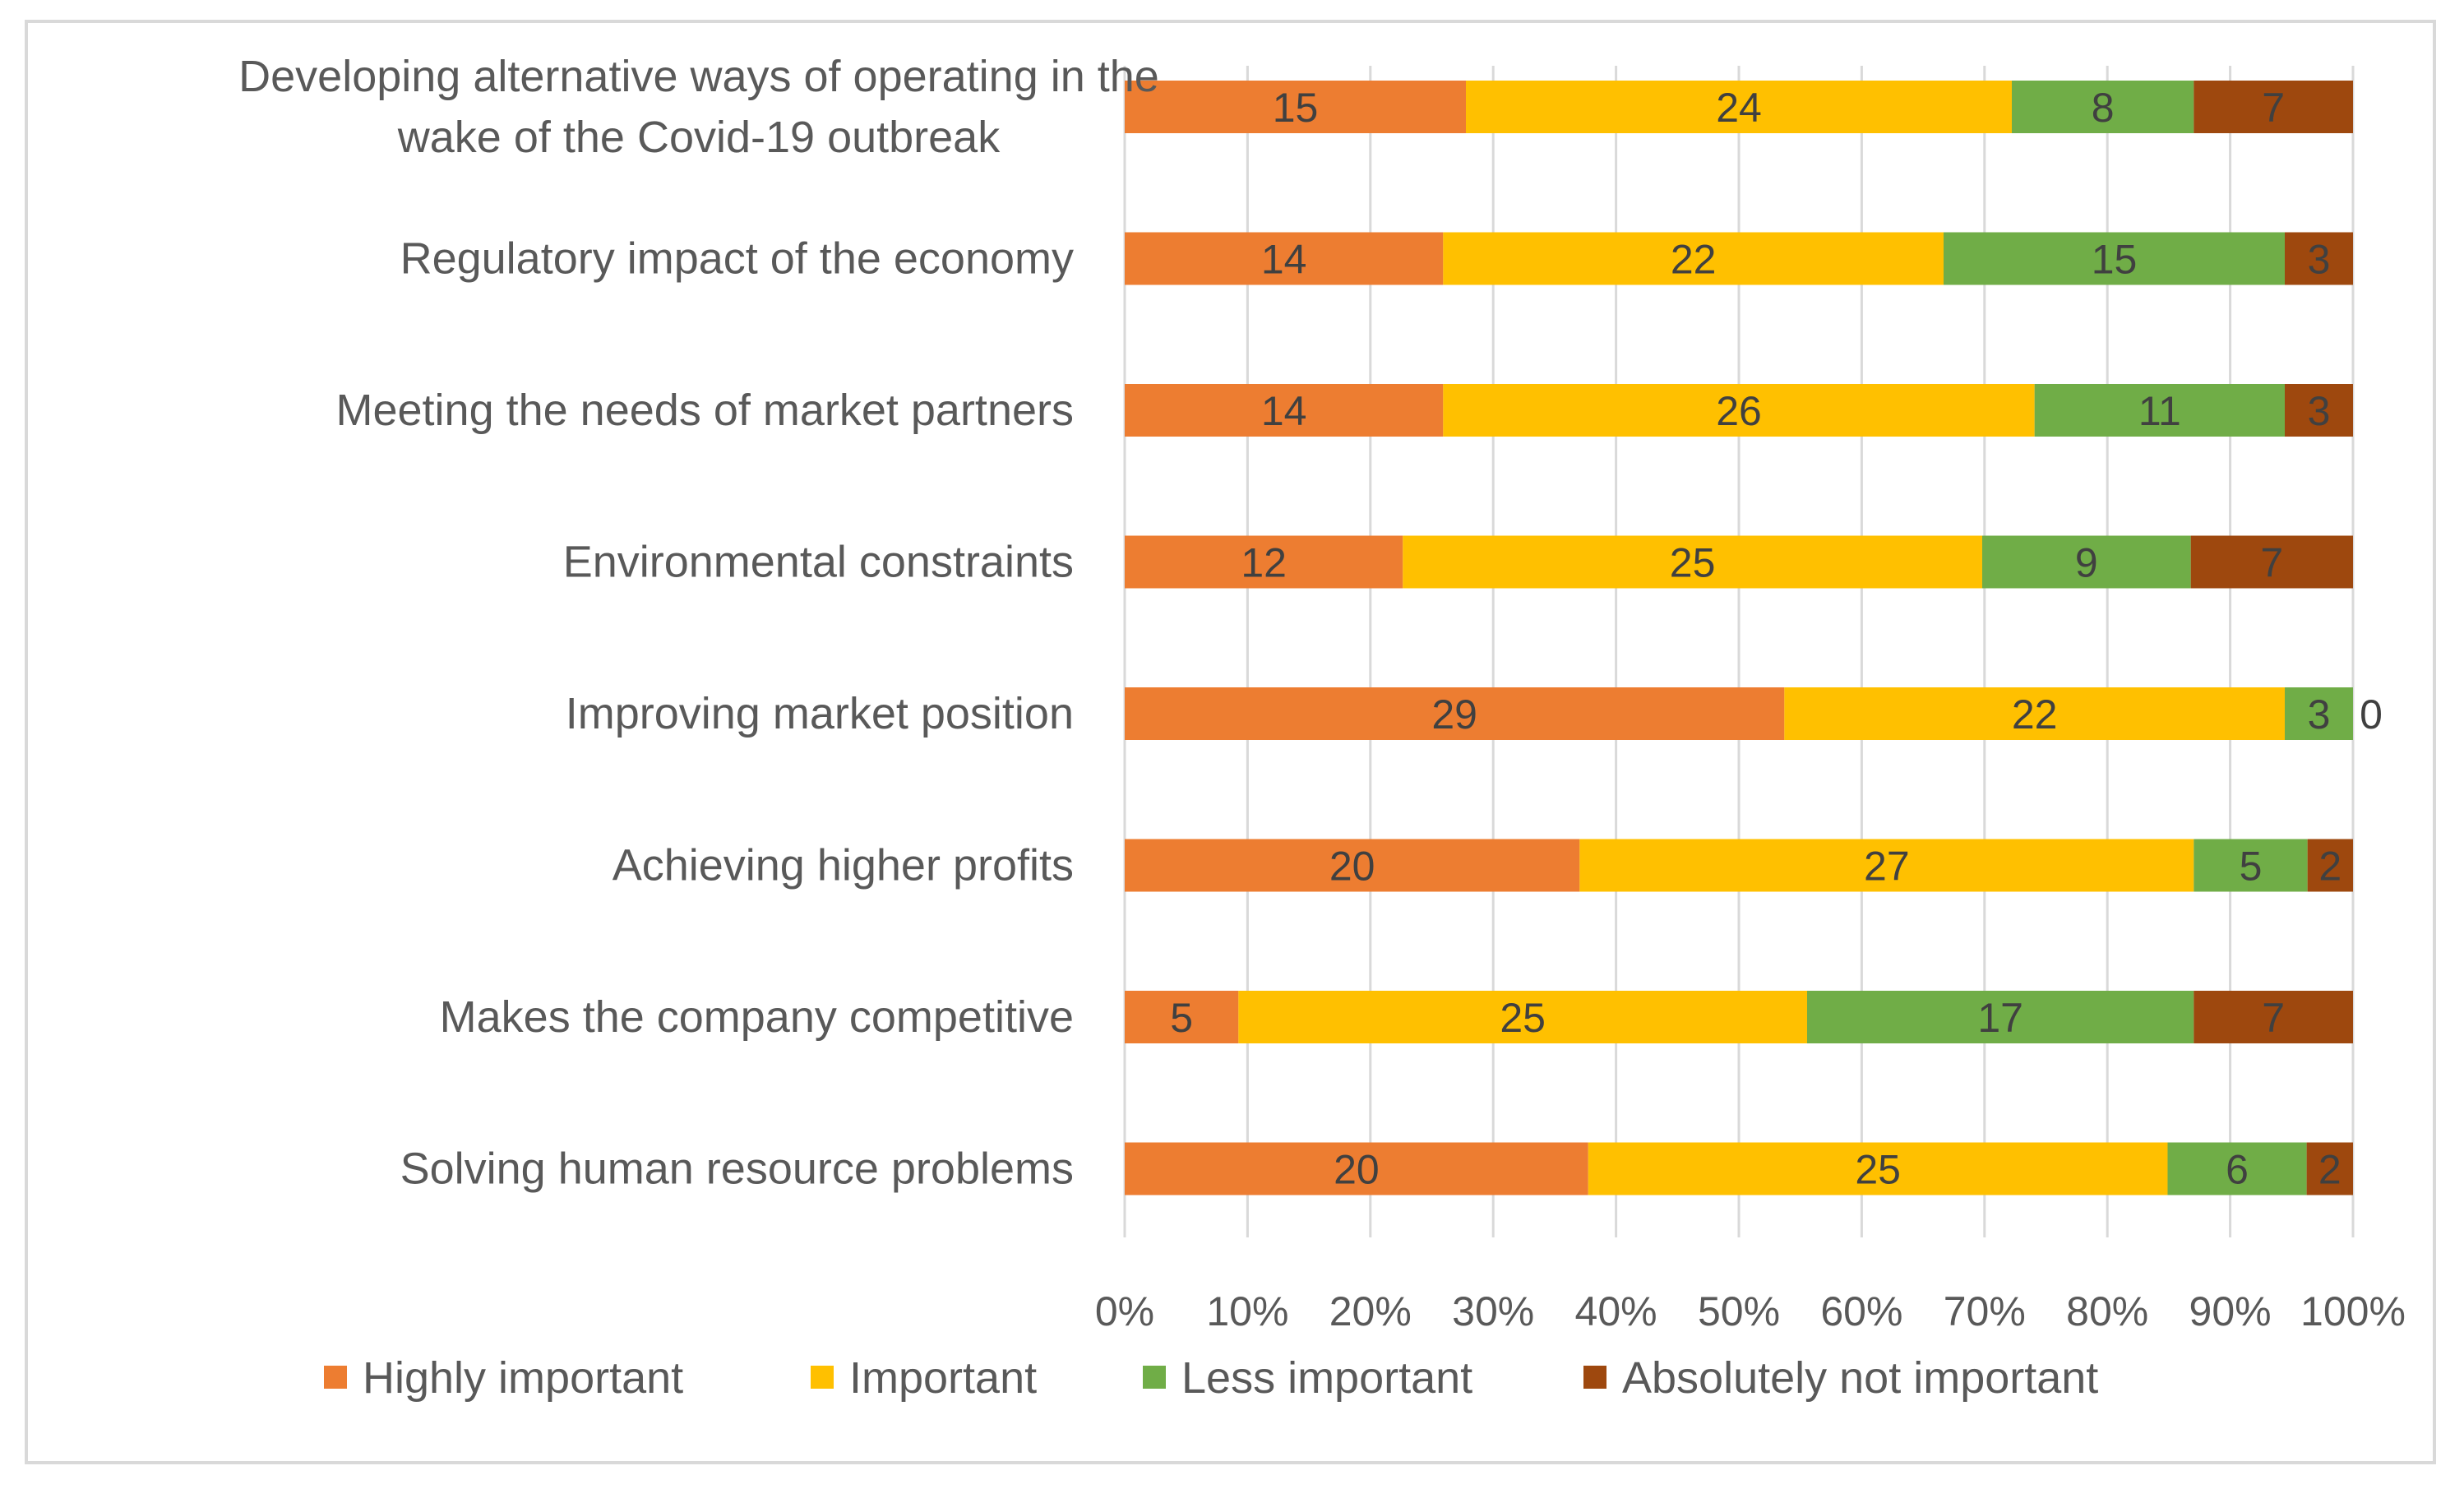  What do you see at coordinates (820, 713) in the screenshot?
I see `category-label-4-line-0: Improving market position` at bounding box center [820, 713].